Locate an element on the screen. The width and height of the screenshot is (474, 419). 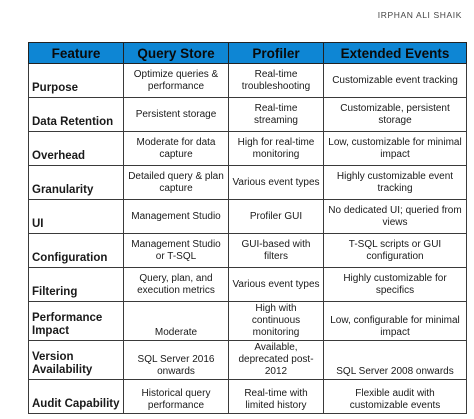
header-extended-events: Extended Events is located at coordinates (395, 53).